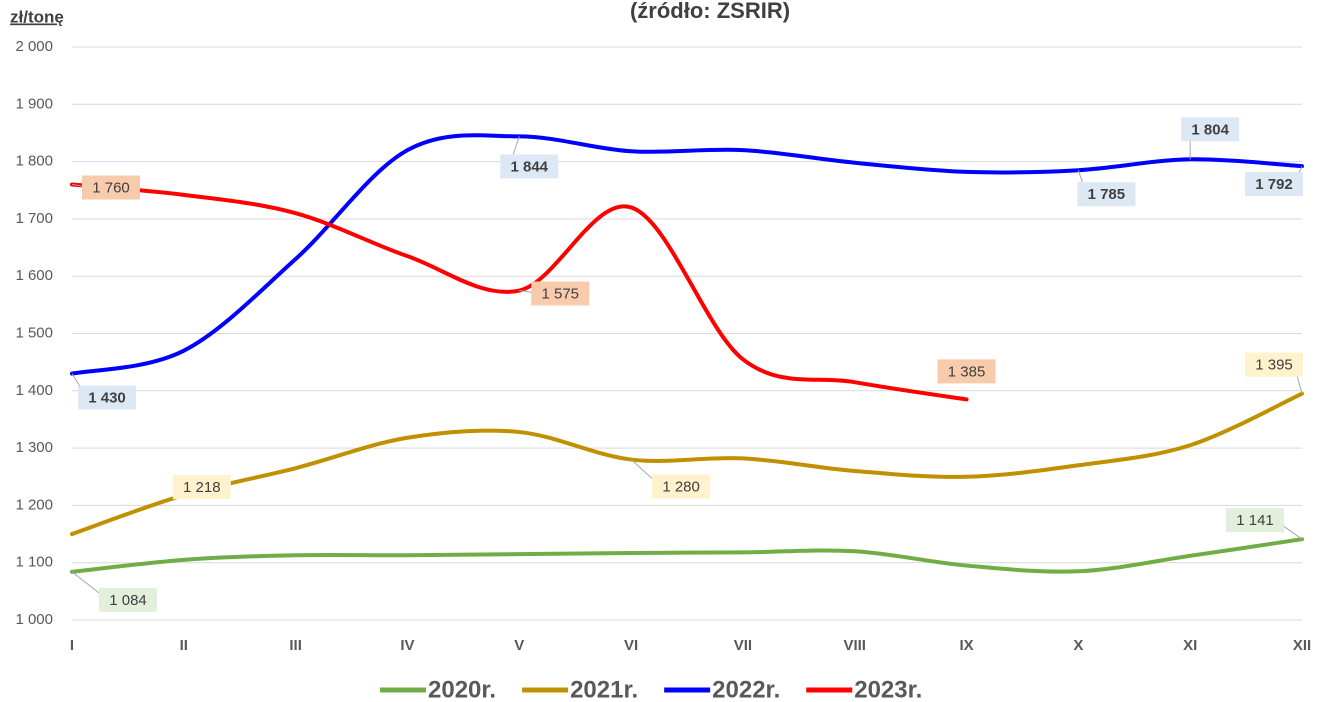 This screenshot has height=702, width=1325. Describe the element at coordinates (34, 332) in the screenshot. I see `y-tick-label: 1 500` at that location.